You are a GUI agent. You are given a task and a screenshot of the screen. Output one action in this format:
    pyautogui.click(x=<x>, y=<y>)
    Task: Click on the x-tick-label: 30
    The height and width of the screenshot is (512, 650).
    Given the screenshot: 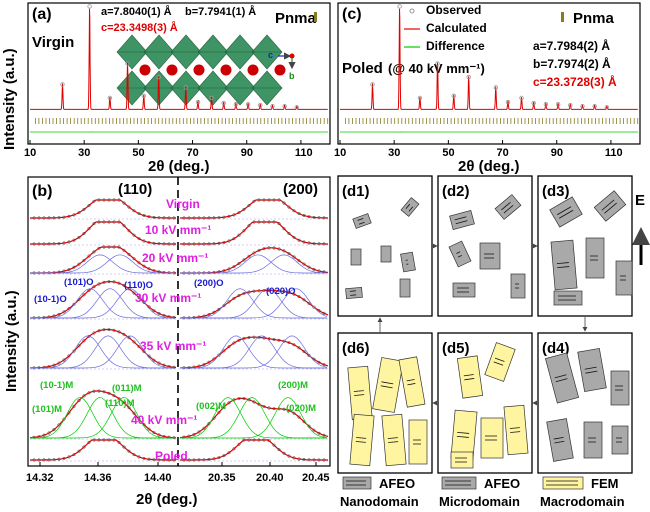 What is the action you would take?
    pyautogui.click(x=394, y=153)
    